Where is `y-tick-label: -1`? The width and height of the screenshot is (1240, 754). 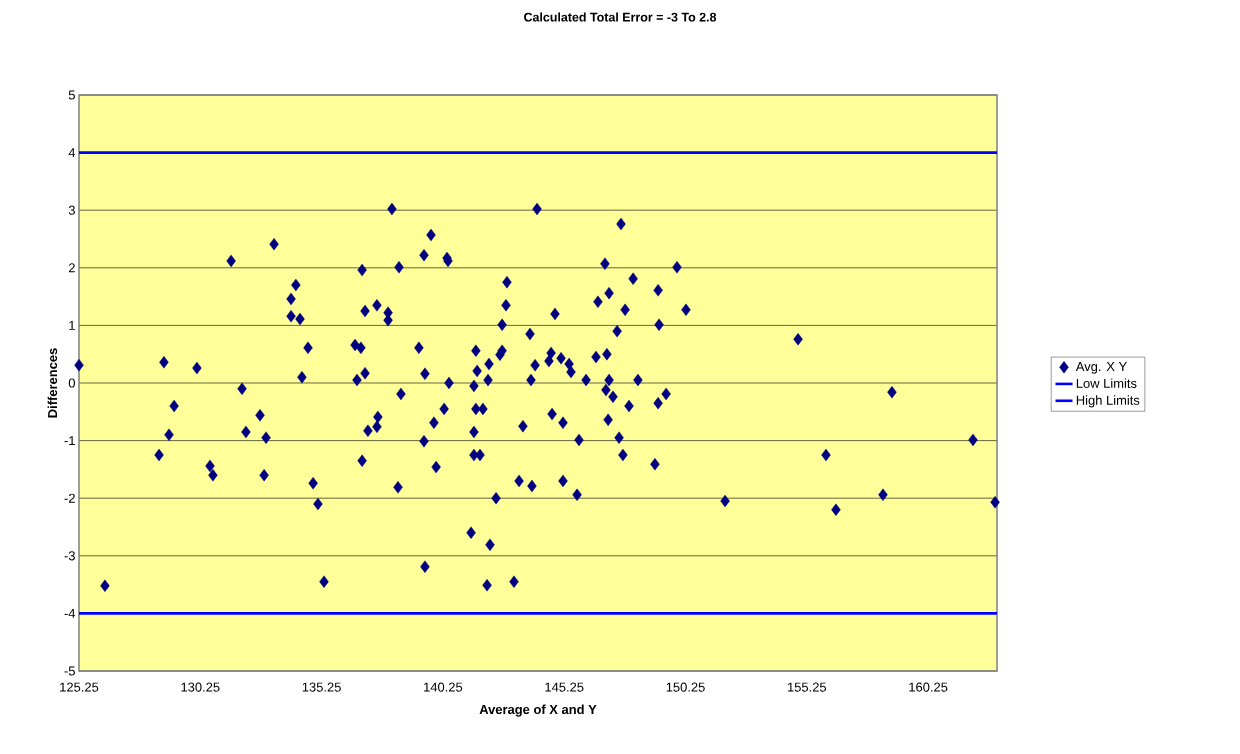
y-tick-label: -1 is located at coordinates (69, 441).